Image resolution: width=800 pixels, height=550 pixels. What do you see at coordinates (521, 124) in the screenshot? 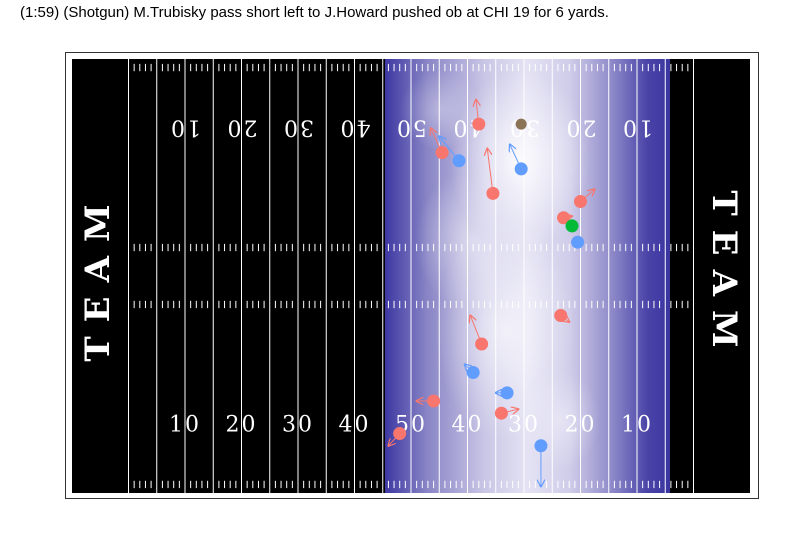
I see `football` at bounding box center [521, 124].